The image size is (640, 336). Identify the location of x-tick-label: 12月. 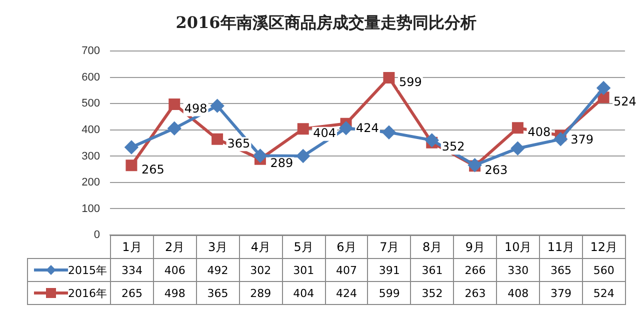
(604, 247).